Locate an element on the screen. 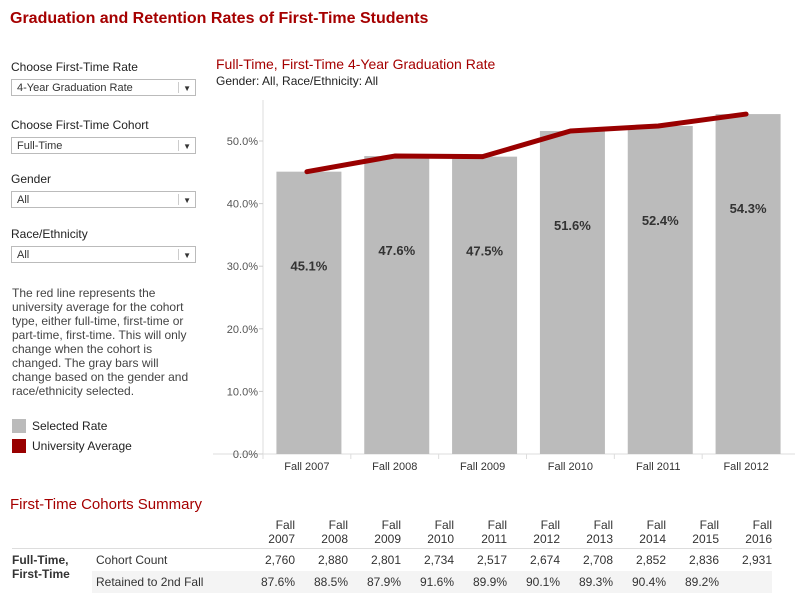 This screenshot has width=800, height=600. y-tick-label: 40.0% is located at coordinates (242, 205).